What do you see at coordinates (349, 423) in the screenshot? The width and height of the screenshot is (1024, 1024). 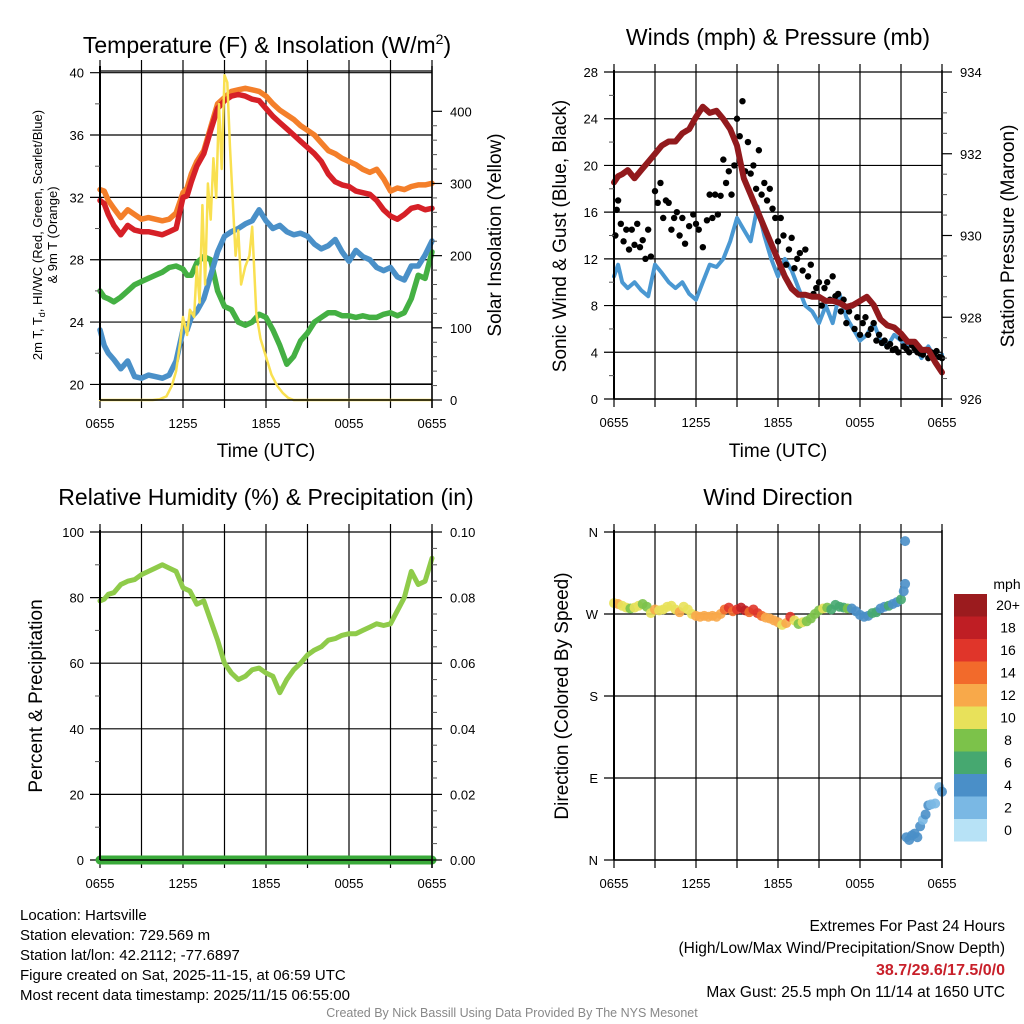 I see `temperature-x-tick-label: 0055` at bounding box center [349, 423].